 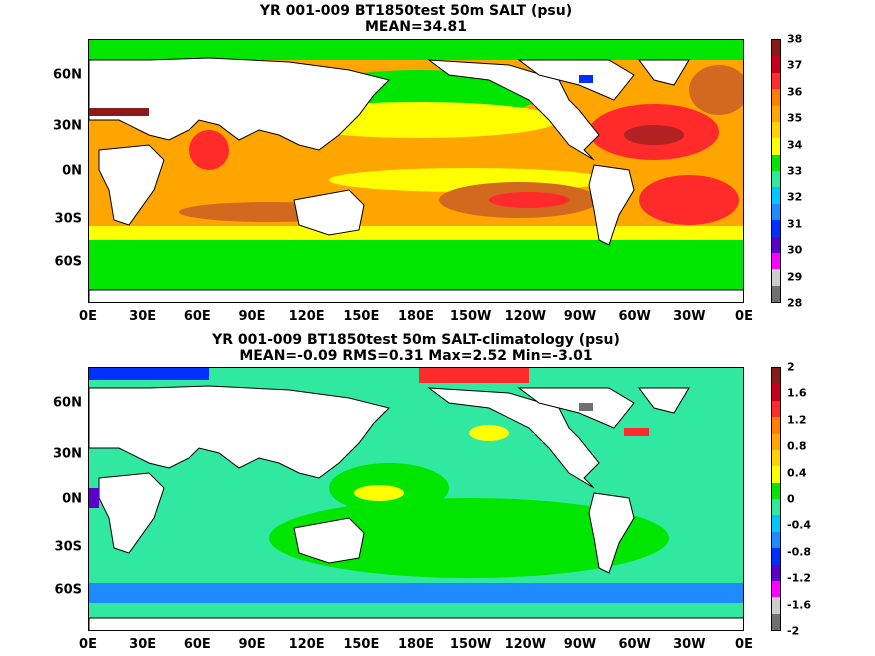 What do you see at coordinates (379, 493) in the screenshot?
I see `west-pacific-yellow` at bounding box center [379, 493].